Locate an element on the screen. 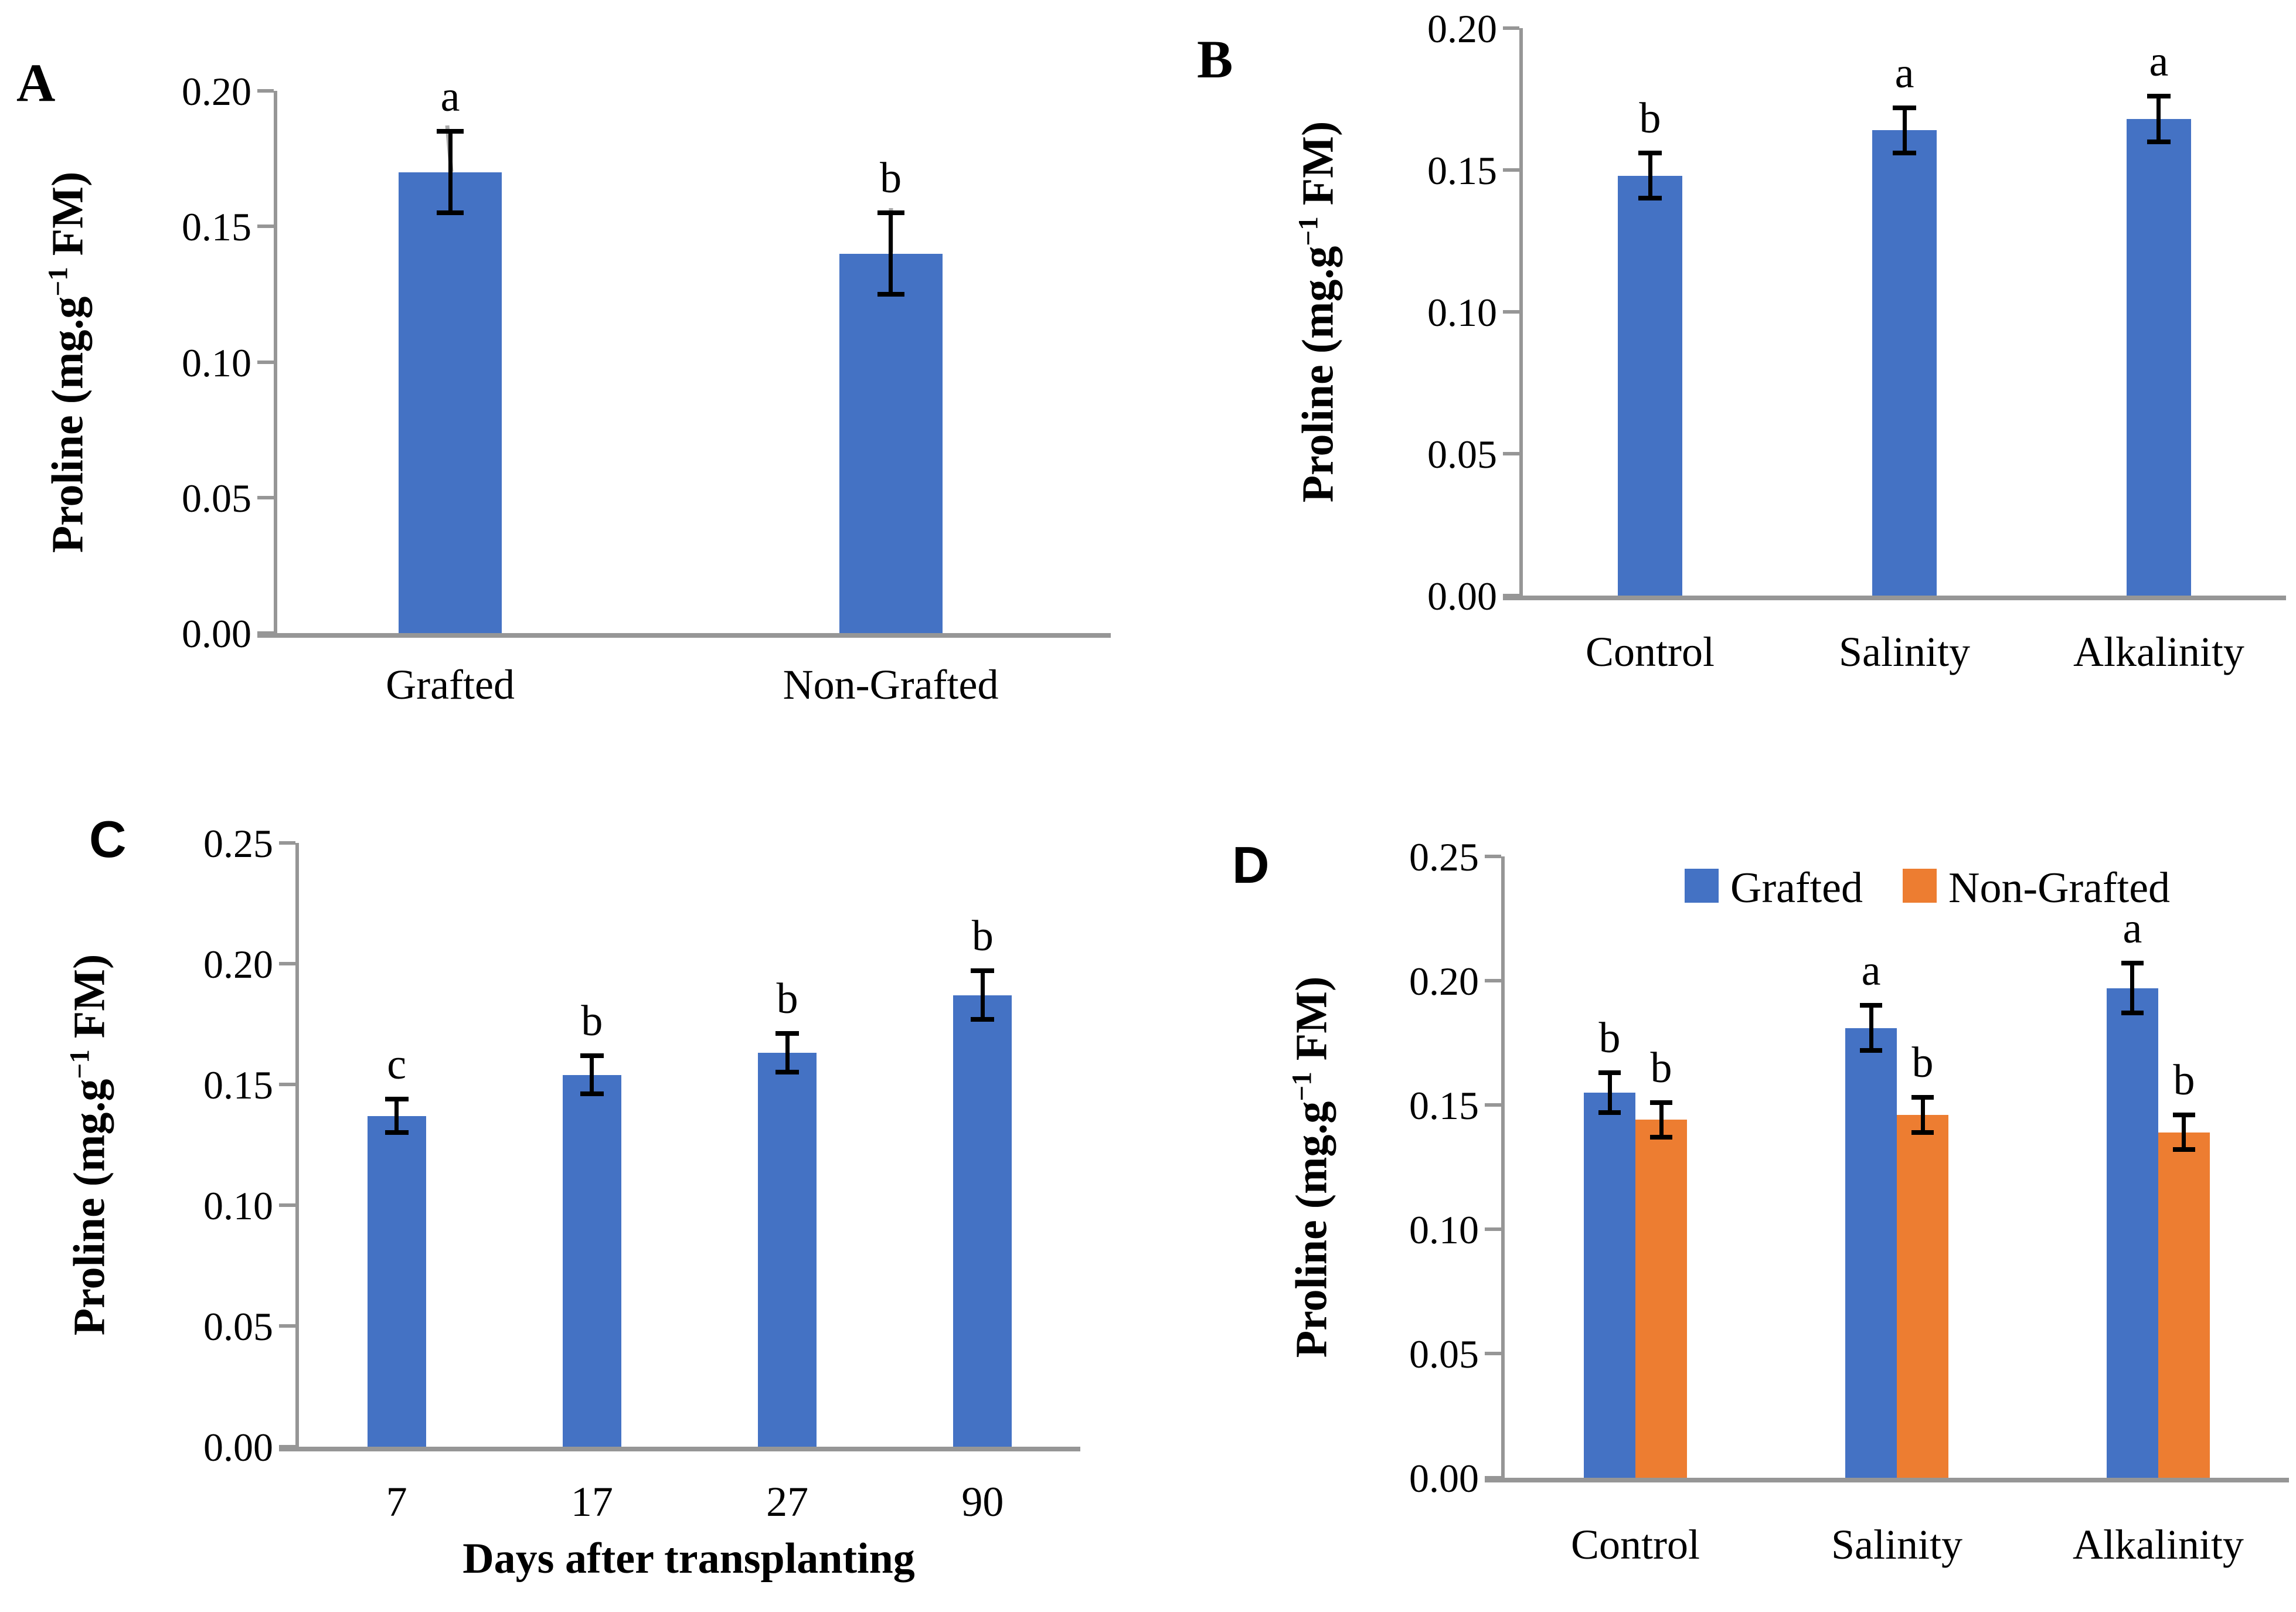  panel-c-y-axis-title: Proline (mg.g−1 FM) is located at coordinates (89, 1145).